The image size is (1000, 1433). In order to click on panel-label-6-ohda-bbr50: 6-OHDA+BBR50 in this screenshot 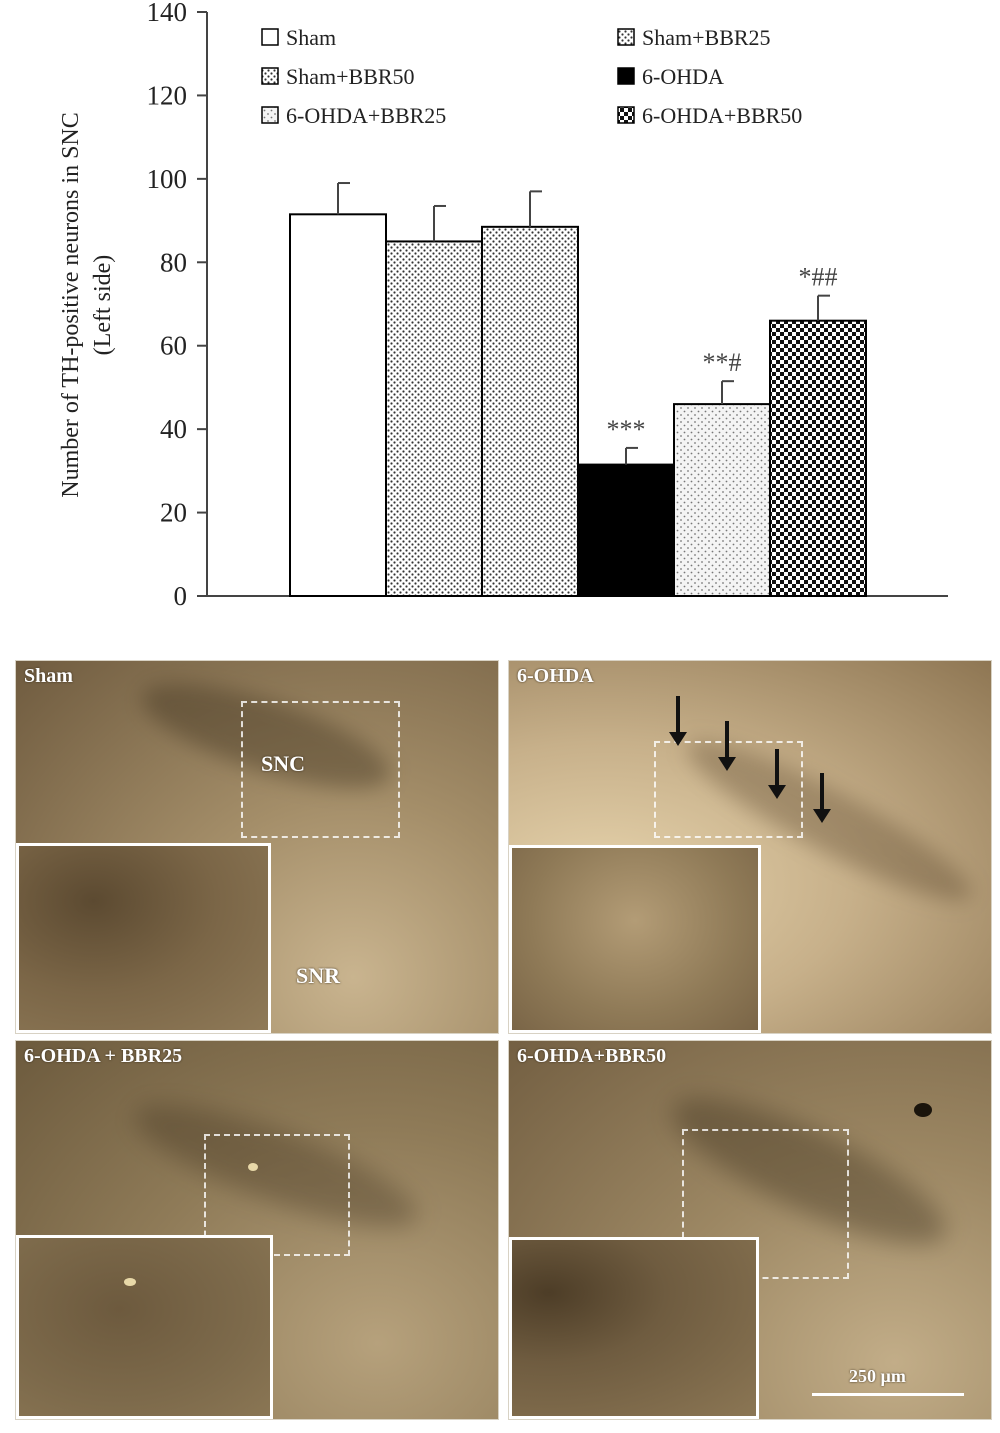, I will do `click(592, 1056)`.